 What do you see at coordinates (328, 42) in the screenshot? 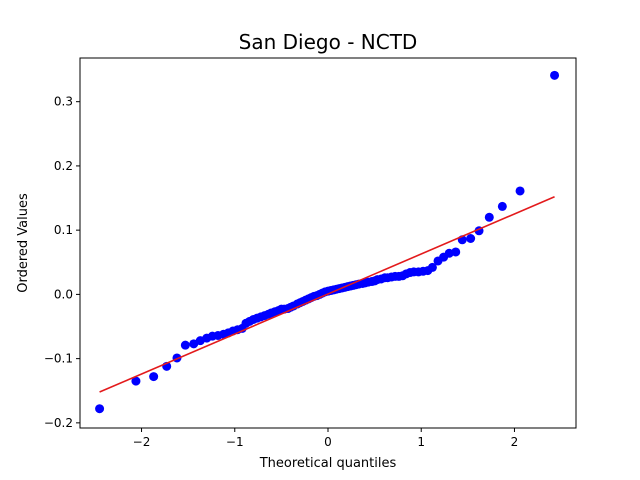
I see `chart-title: San Diego - NCTD` at bounding box center [328, 42].